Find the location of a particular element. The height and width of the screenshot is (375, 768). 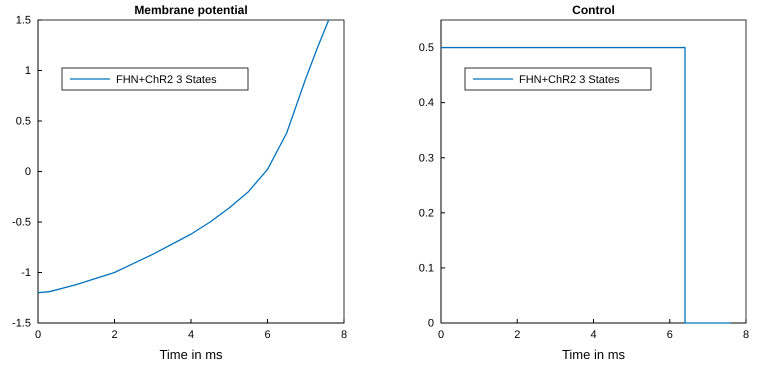

chart-title: Membrane potential is located at coordinates (191, 10).